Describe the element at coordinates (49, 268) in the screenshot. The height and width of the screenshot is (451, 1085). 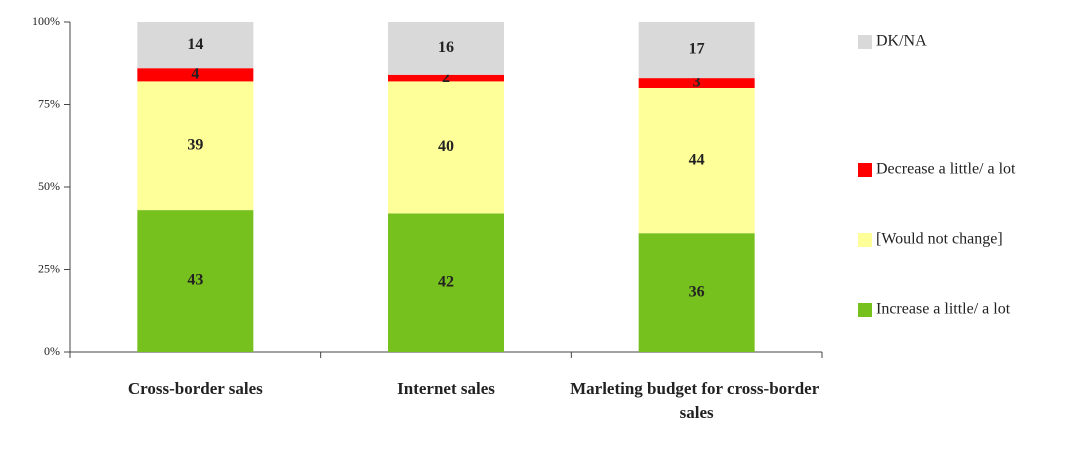
I see `y-tick-label: 25%` at that location.